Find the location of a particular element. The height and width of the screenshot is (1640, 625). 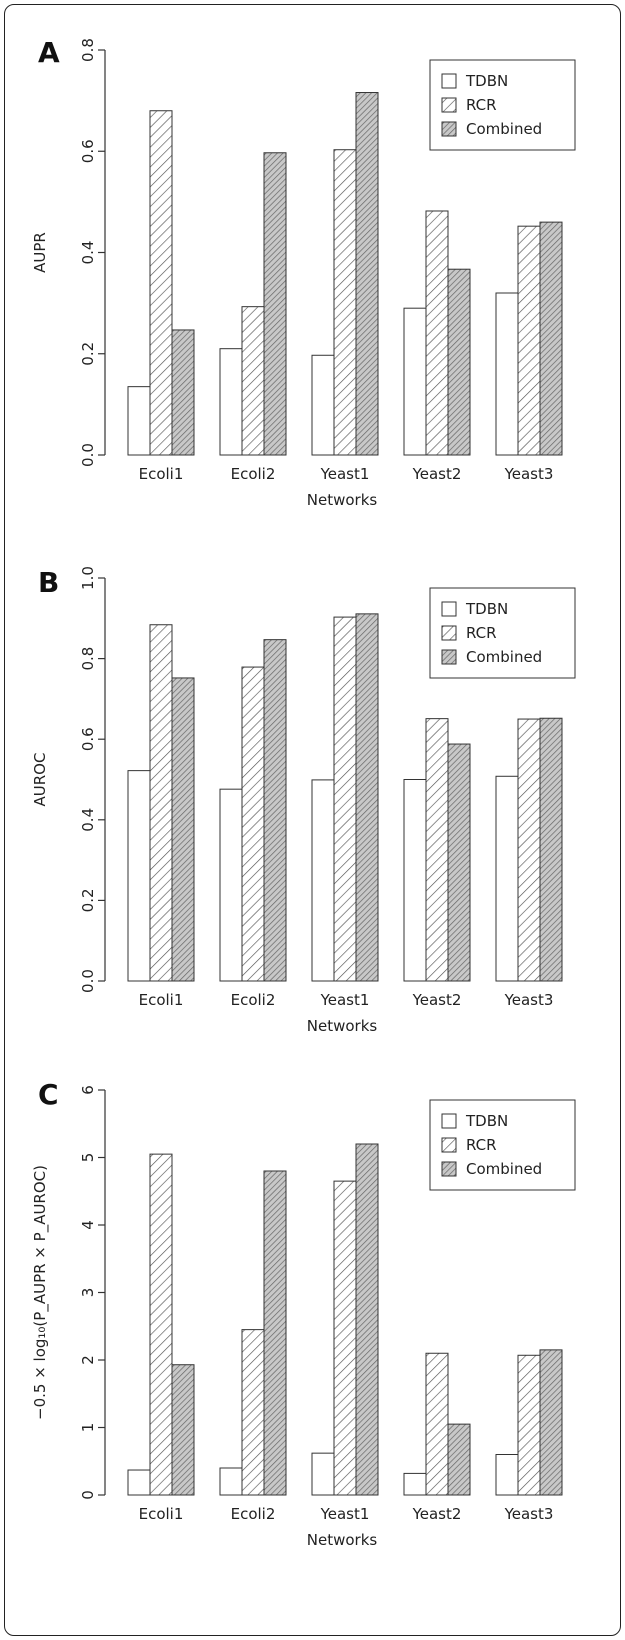

y-axis-title: AUROC is located at coordinates (40, 780).